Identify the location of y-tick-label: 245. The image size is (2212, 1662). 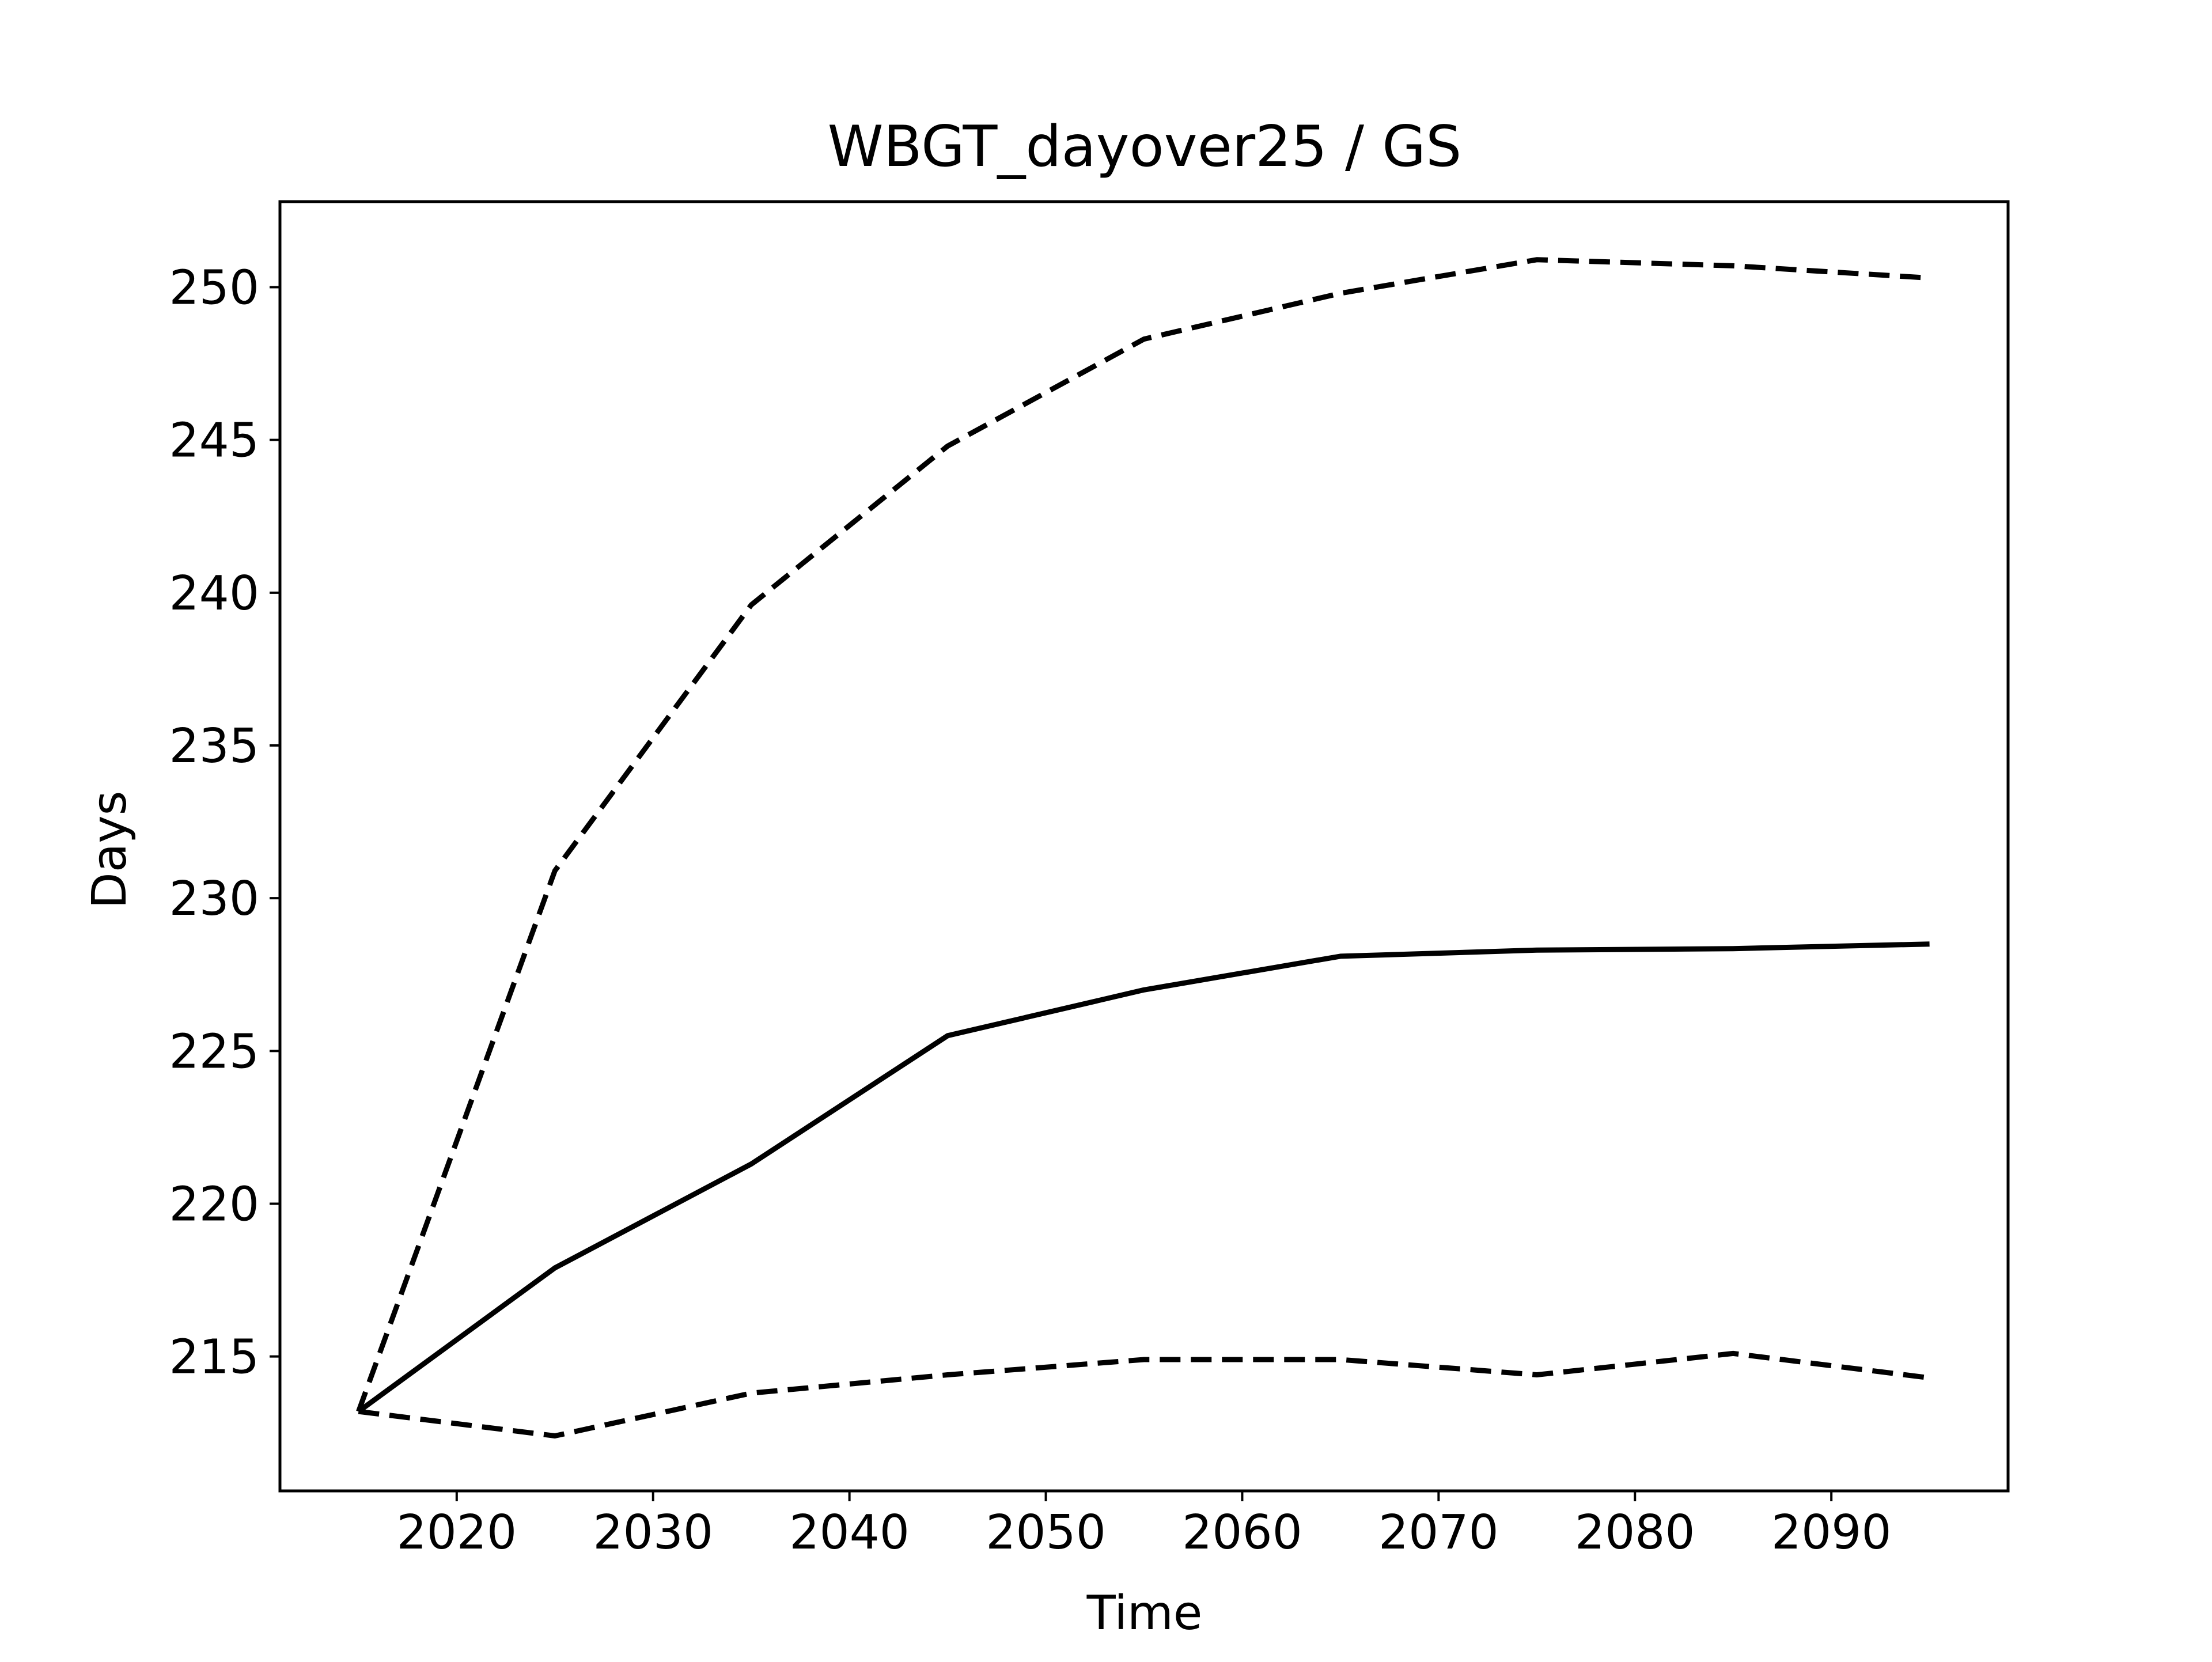
(214, 441).